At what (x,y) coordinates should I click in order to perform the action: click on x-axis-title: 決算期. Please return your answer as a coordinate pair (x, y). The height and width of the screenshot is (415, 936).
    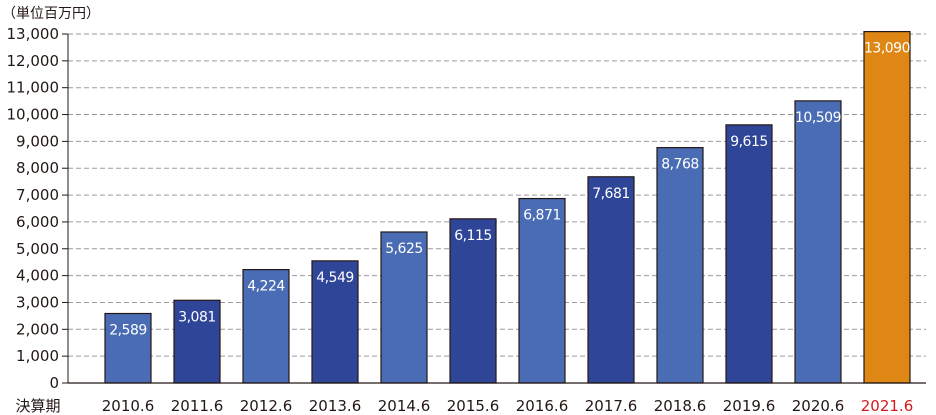
    Looking at the image, I should click on (37, 406).